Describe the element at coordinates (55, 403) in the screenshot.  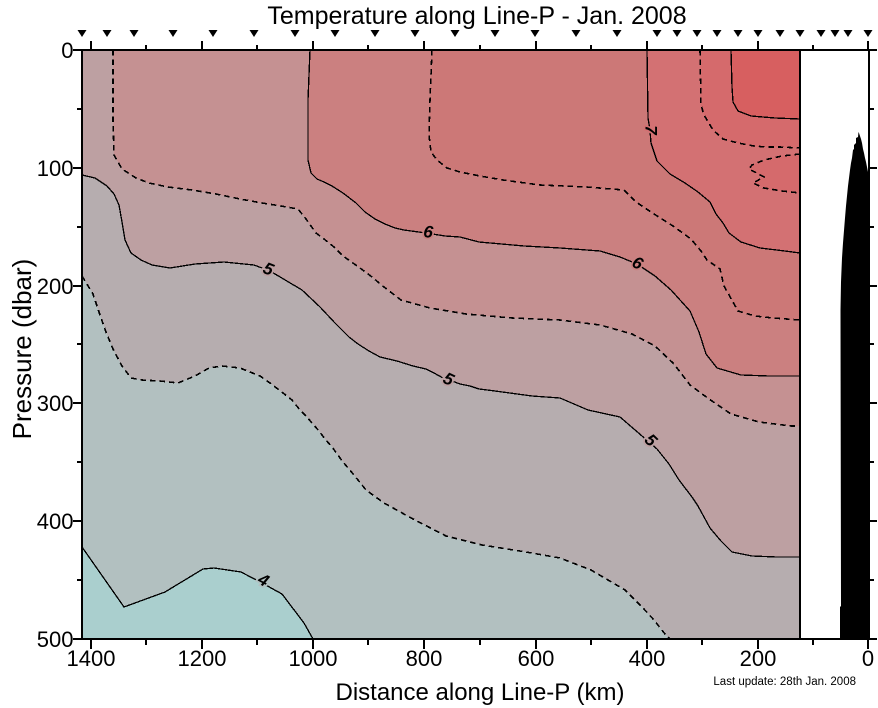
I see `svg-text: 300` at that location.